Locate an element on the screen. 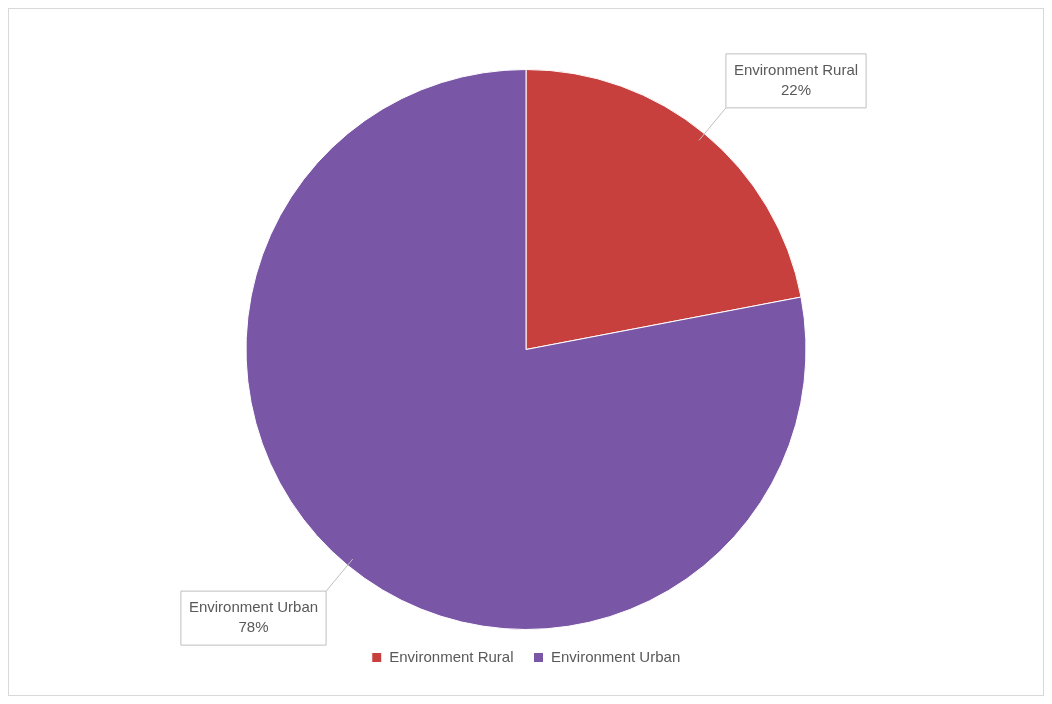 This screenshot has width=1052, height=704. slice-label: Environment Urban is located at coordinates (253, 607).